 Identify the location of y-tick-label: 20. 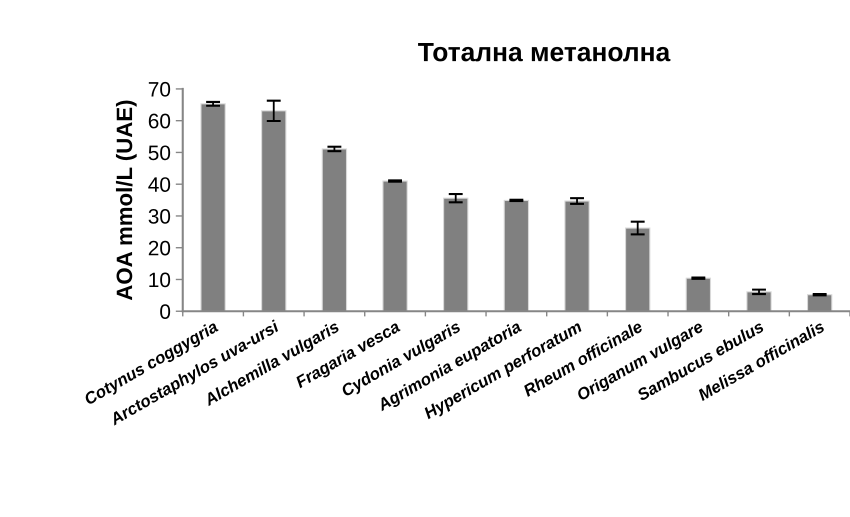
(159, 248).